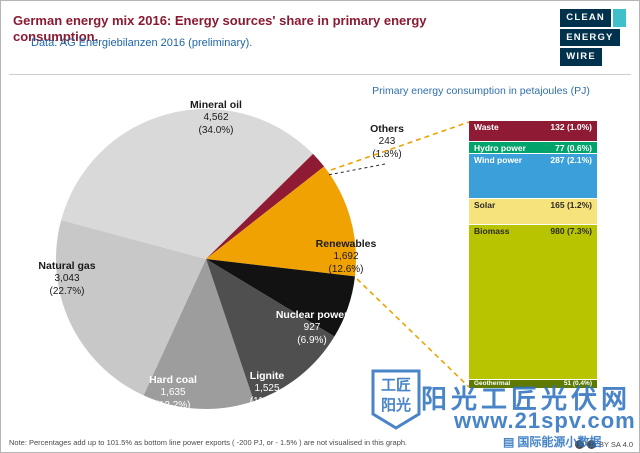 This screenshot has height=453, width=640. Describe the element at coordinates (590, 37) in the screenshot. I see `logo-word-energy: ENERGY` at that location.